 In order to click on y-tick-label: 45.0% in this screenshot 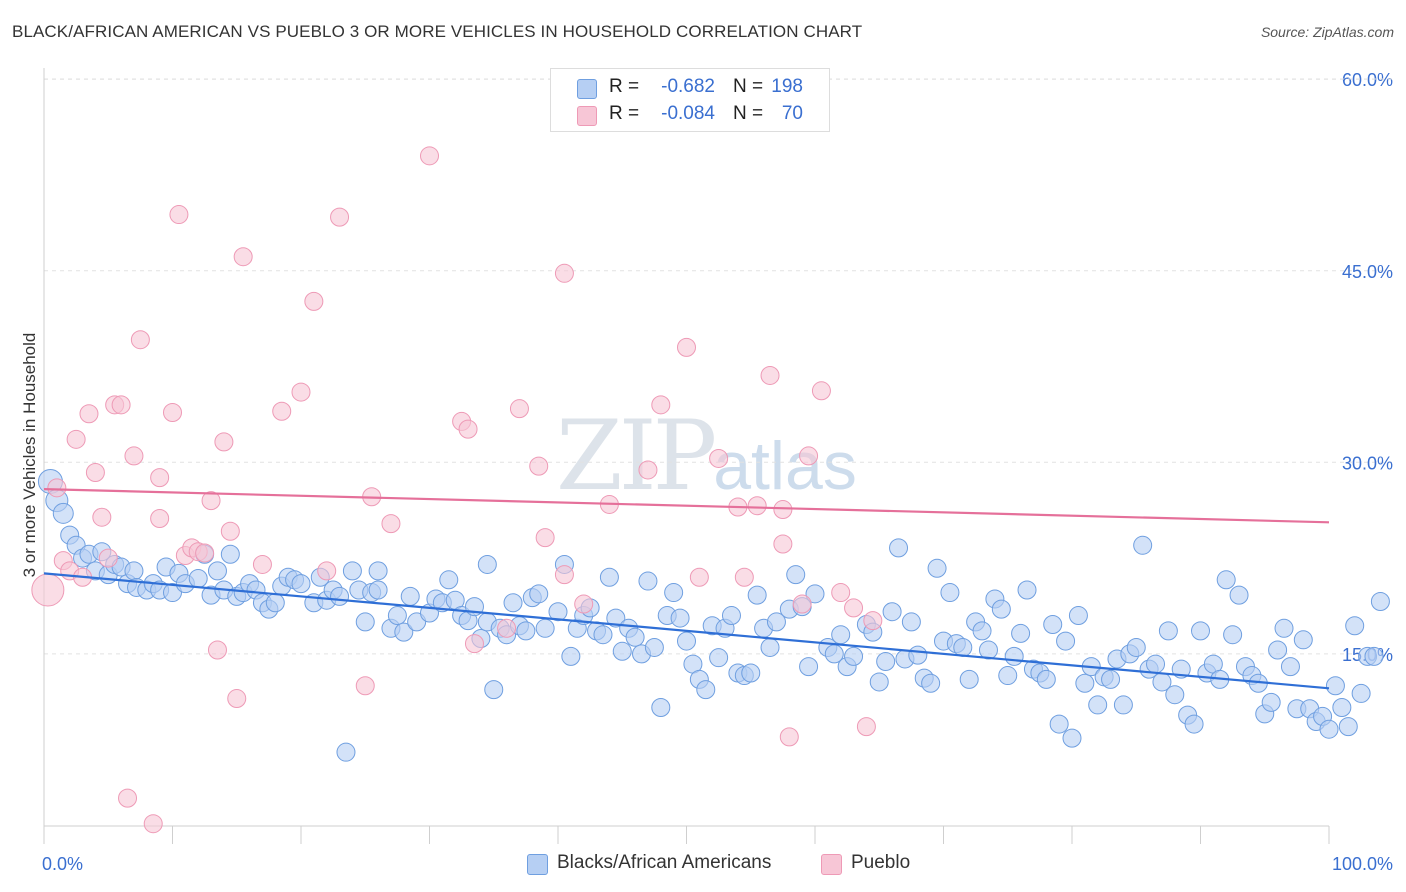, I will do `click(1367, 272)`.